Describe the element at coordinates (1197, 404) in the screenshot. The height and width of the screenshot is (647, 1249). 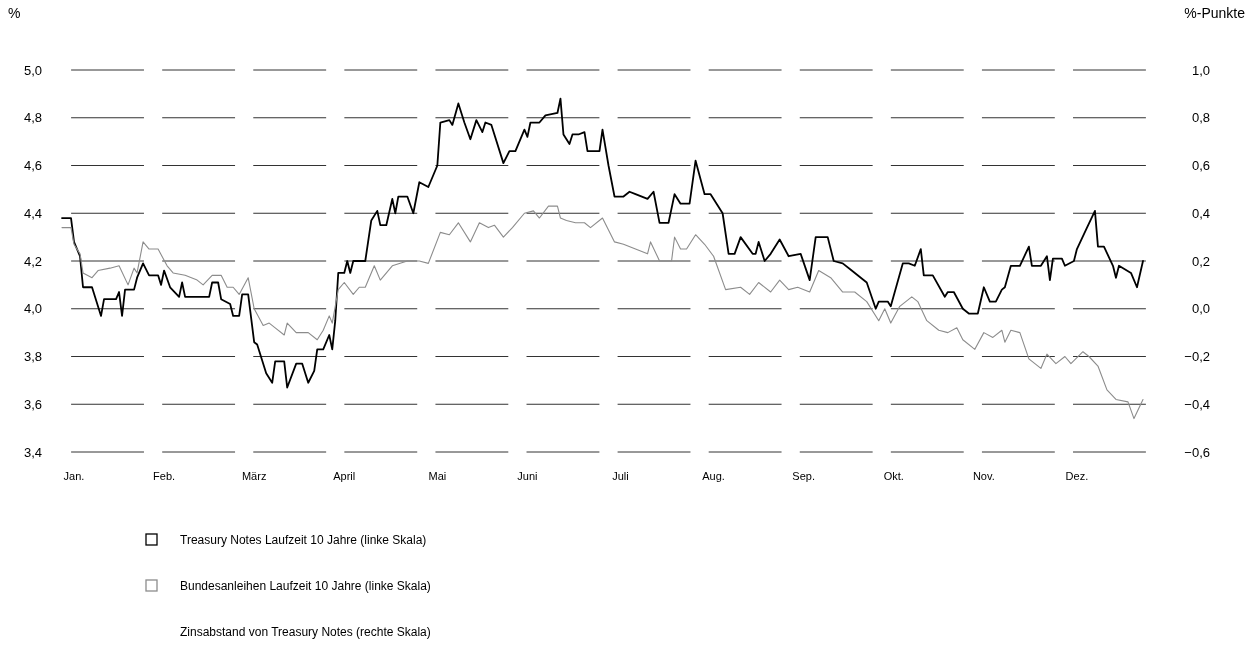
I see `y2-tick-label: −0,4` at that location.